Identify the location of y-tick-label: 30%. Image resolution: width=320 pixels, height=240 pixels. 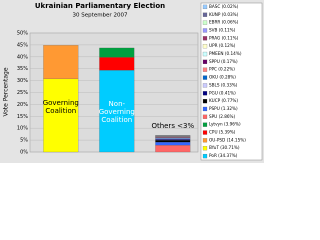
(22, 81).